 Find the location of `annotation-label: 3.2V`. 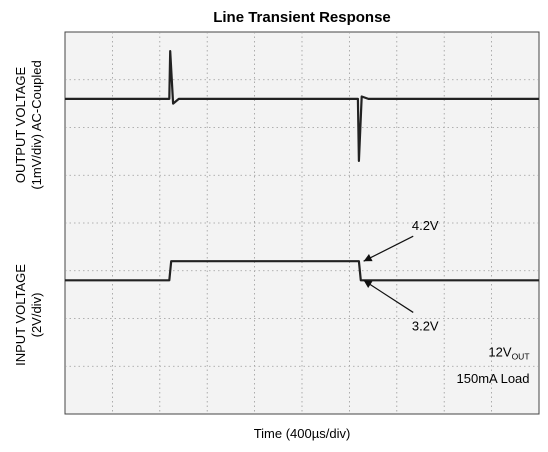

annotation-label: 3.2V is located at coordinates (425, 325).